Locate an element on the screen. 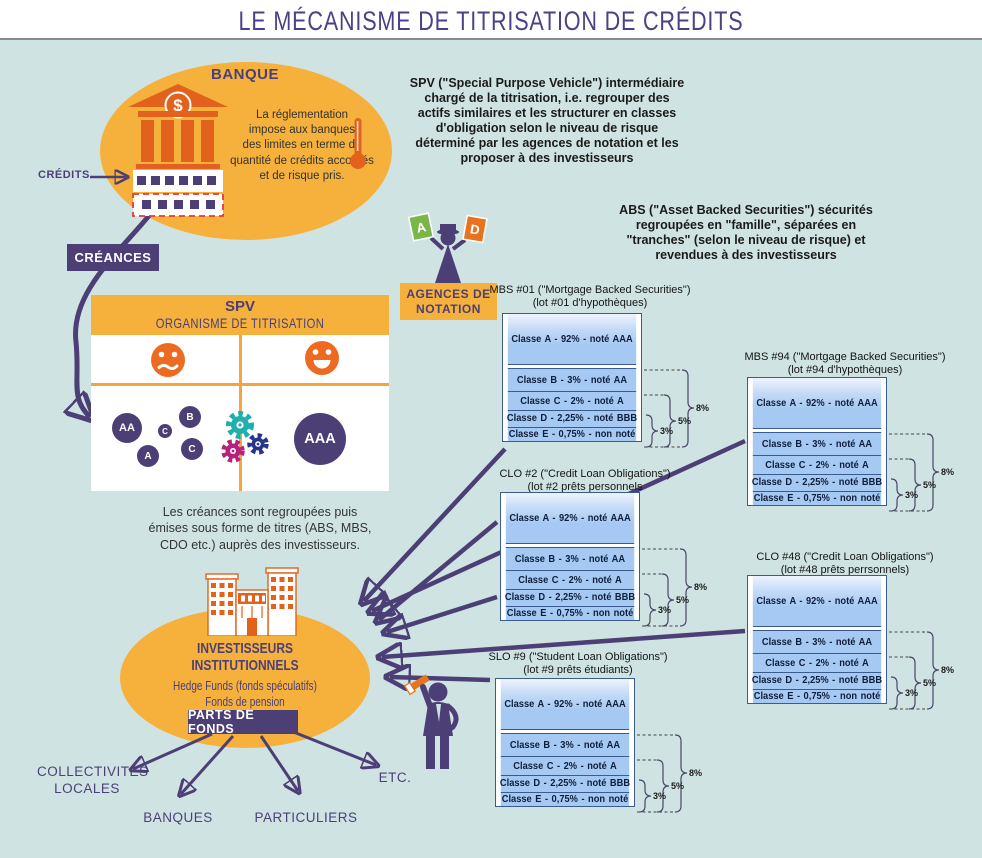 Image resolution: width=982 pixels, height=858 pixels. title-bar: LE MÉCANISME DE TITRISATION DE CRÉDITS is located at coordinates (491, 20).